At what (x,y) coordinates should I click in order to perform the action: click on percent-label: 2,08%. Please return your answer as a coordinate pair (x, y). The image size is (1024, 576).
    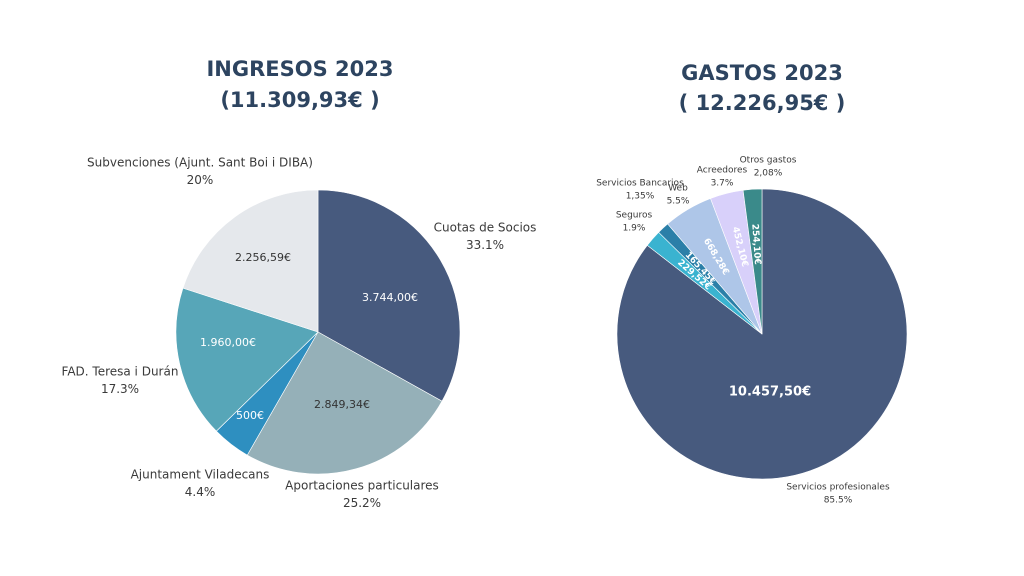
    Looking at the image, I should click on (768, 174).